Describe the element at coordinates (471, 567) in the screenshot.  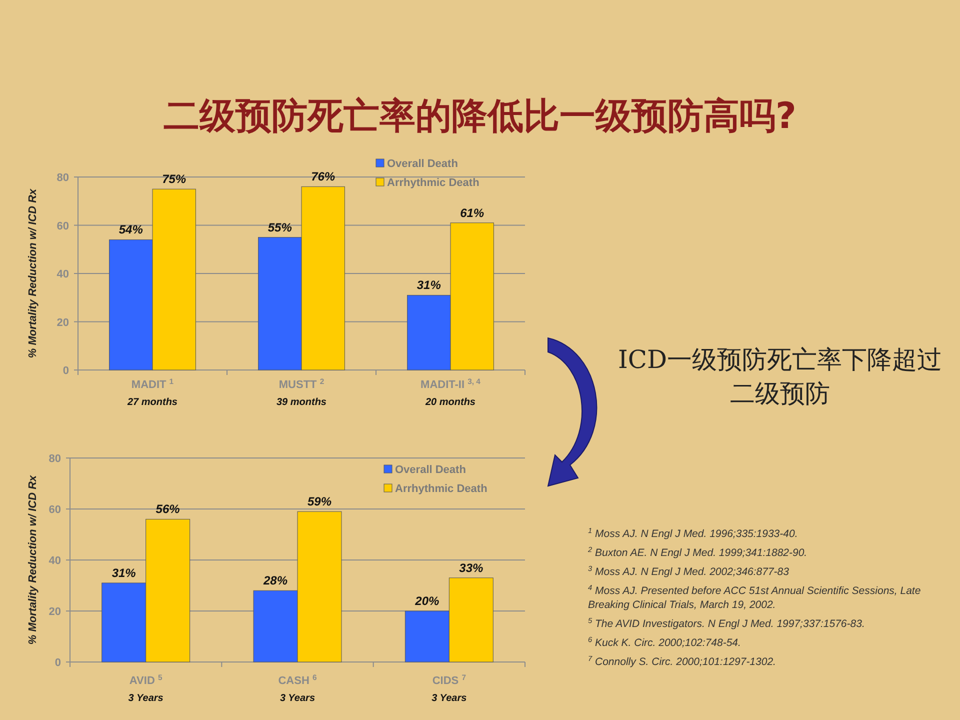
I see `data-label: 33%` at that location.